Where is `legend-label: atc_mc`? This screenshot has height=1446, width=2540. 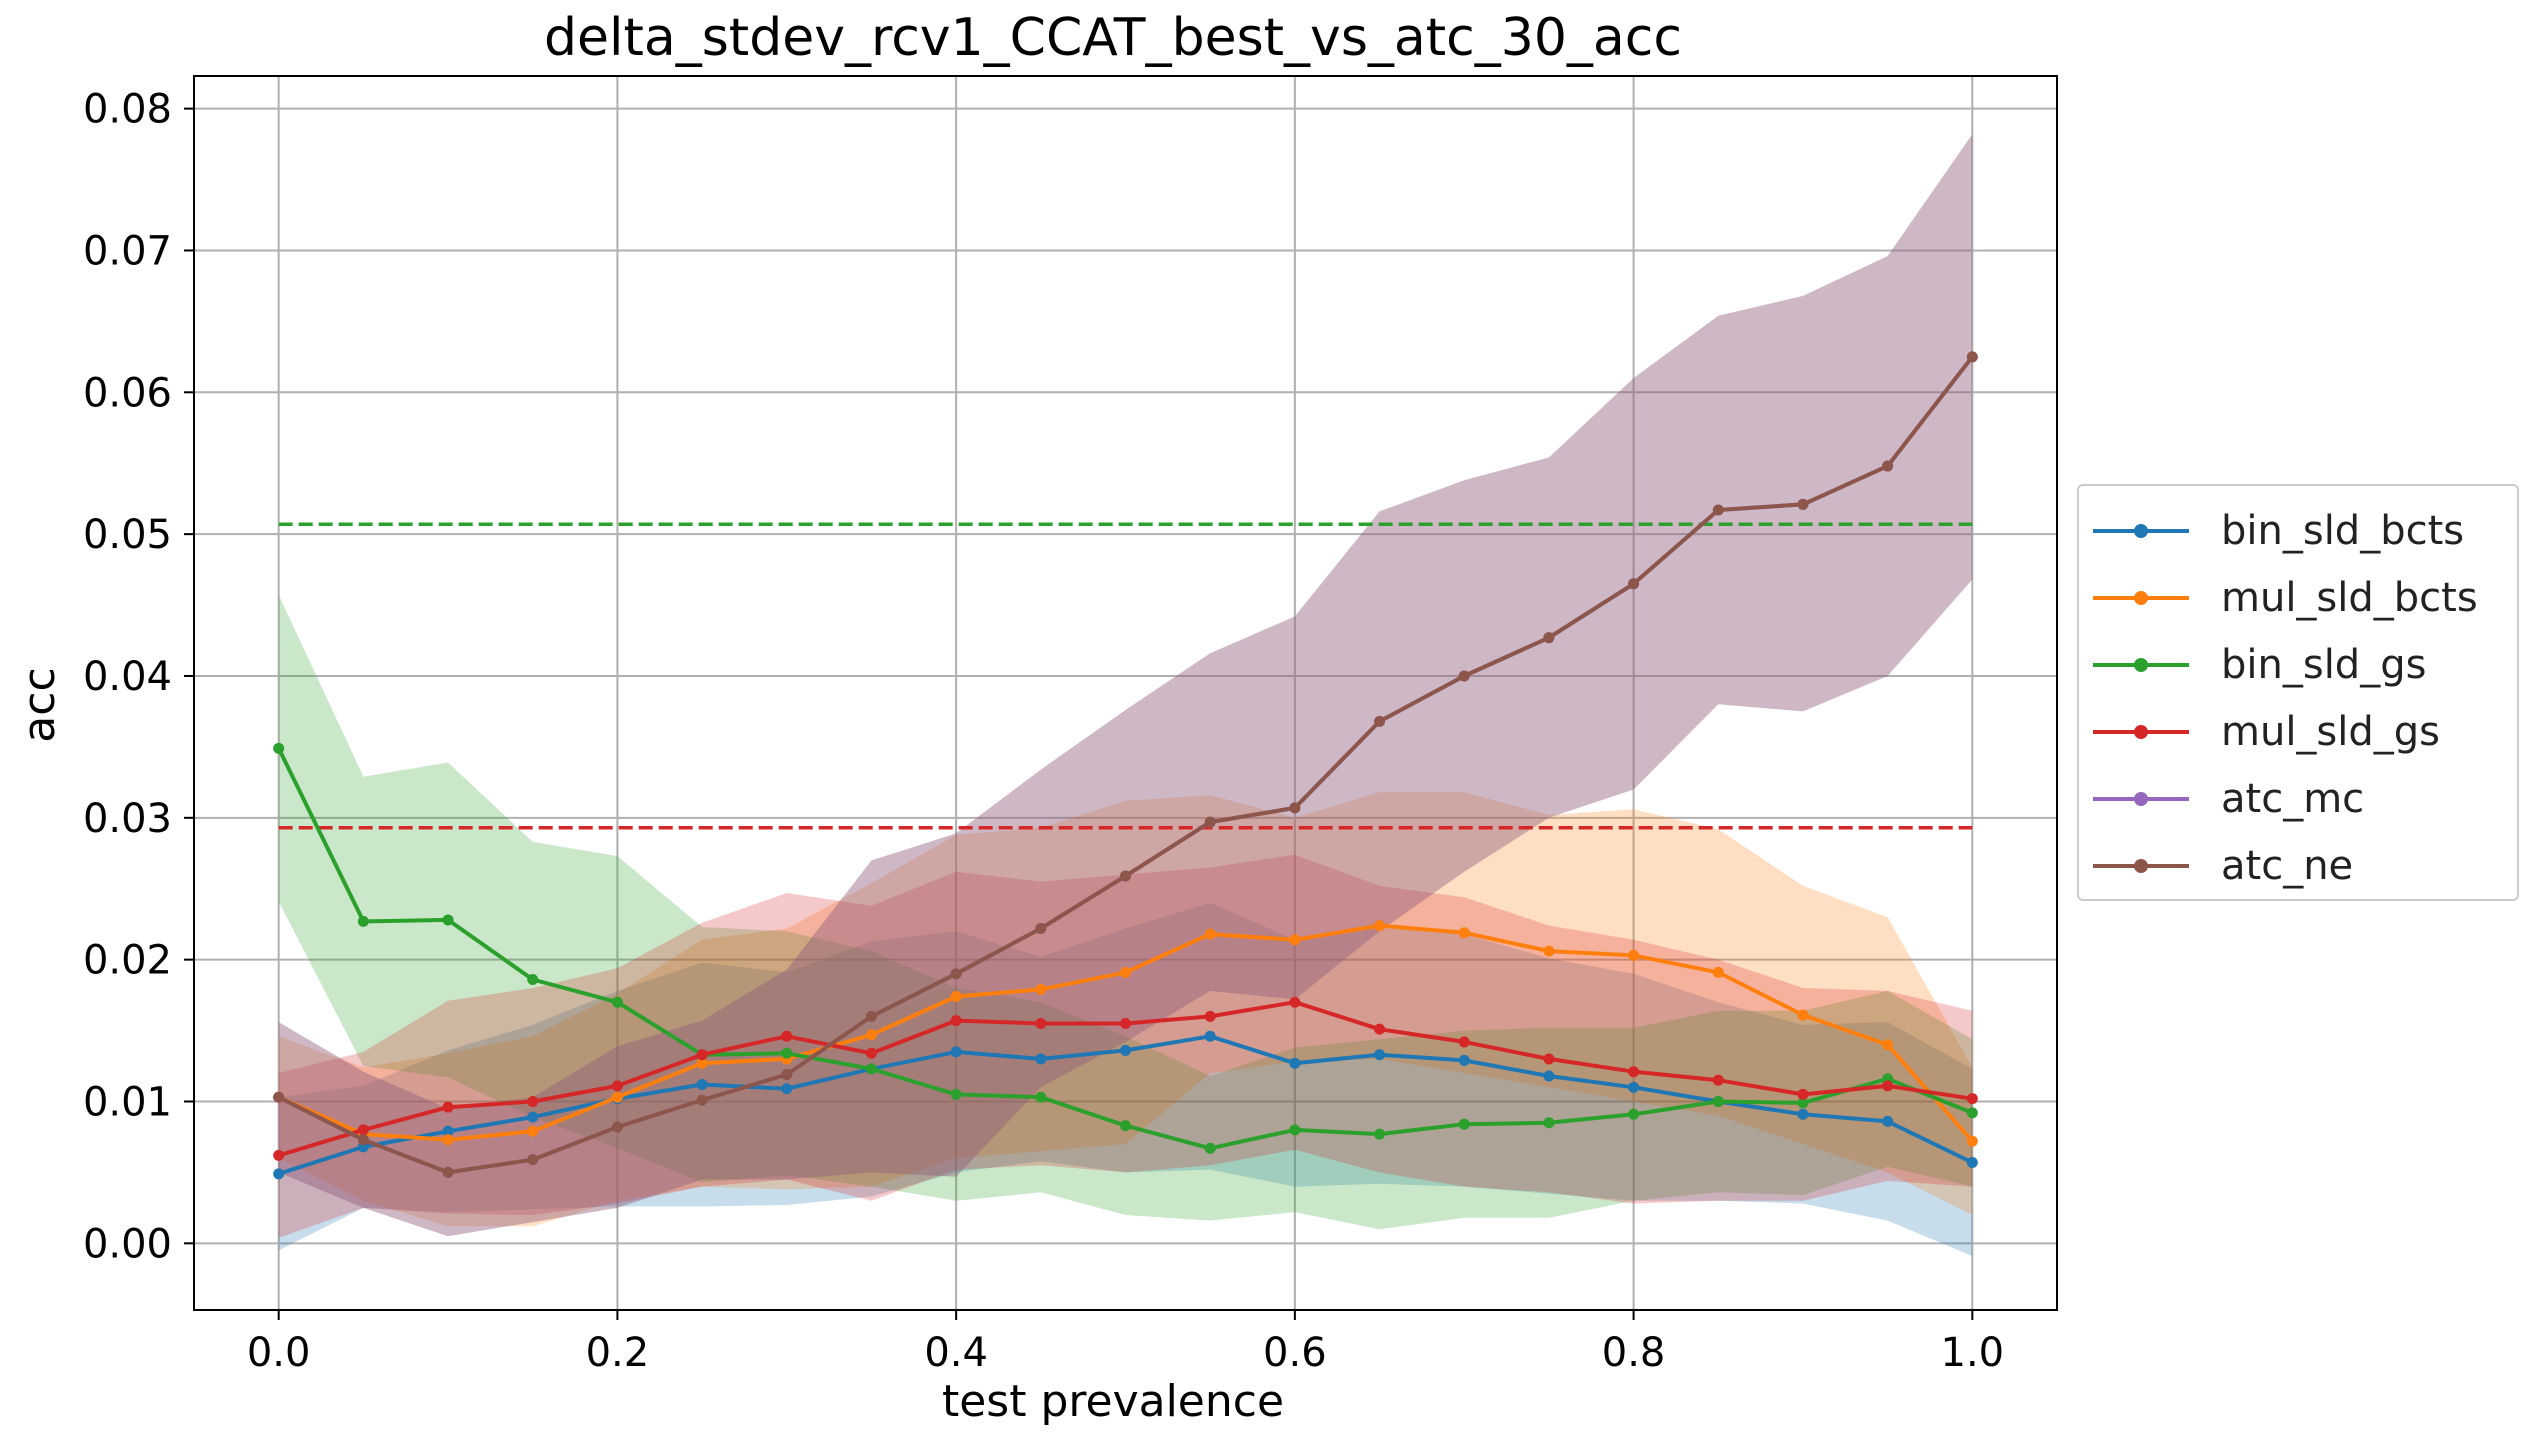 legend-label: atc_mc is located at coordinates (2293, 799).